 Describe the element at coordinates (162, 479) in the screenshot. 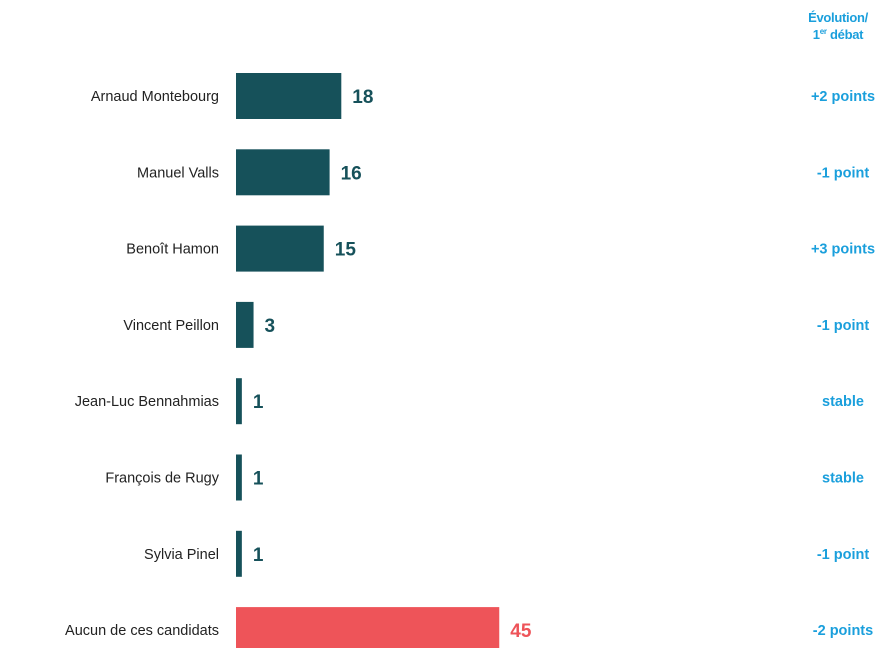

I see `category-label: François de Rugy` at that location.